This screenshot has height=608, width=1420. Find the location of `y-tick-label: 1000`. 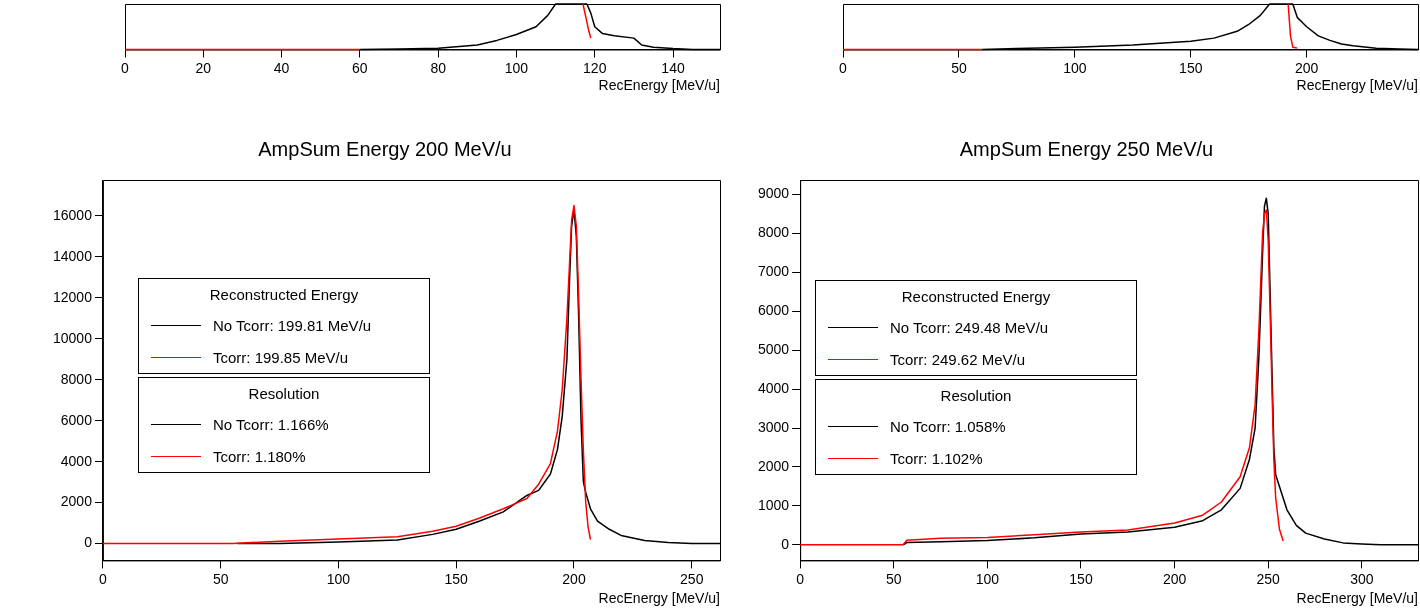

y-tick-label: 1000 is located at coordinates (773, 504).